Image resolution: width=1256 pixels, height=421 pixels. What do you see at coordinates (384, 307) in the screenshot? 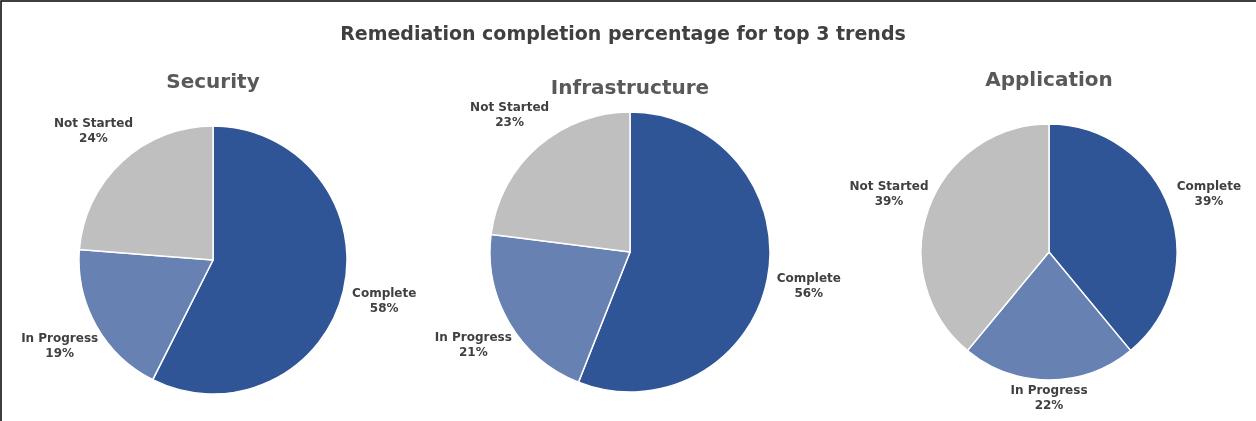
I see `data-label: 58%` at bounding box center [384, 307].